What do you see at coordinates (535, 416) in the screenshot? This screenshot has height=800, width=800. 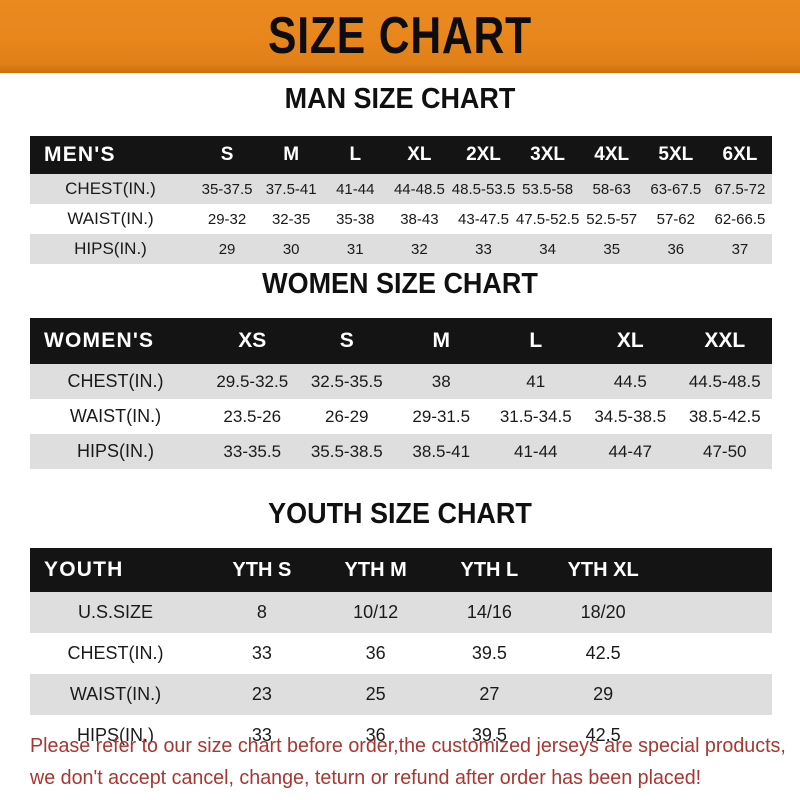 I see `table-cell: 31.5-34.5` at bounding box center [535, 416].